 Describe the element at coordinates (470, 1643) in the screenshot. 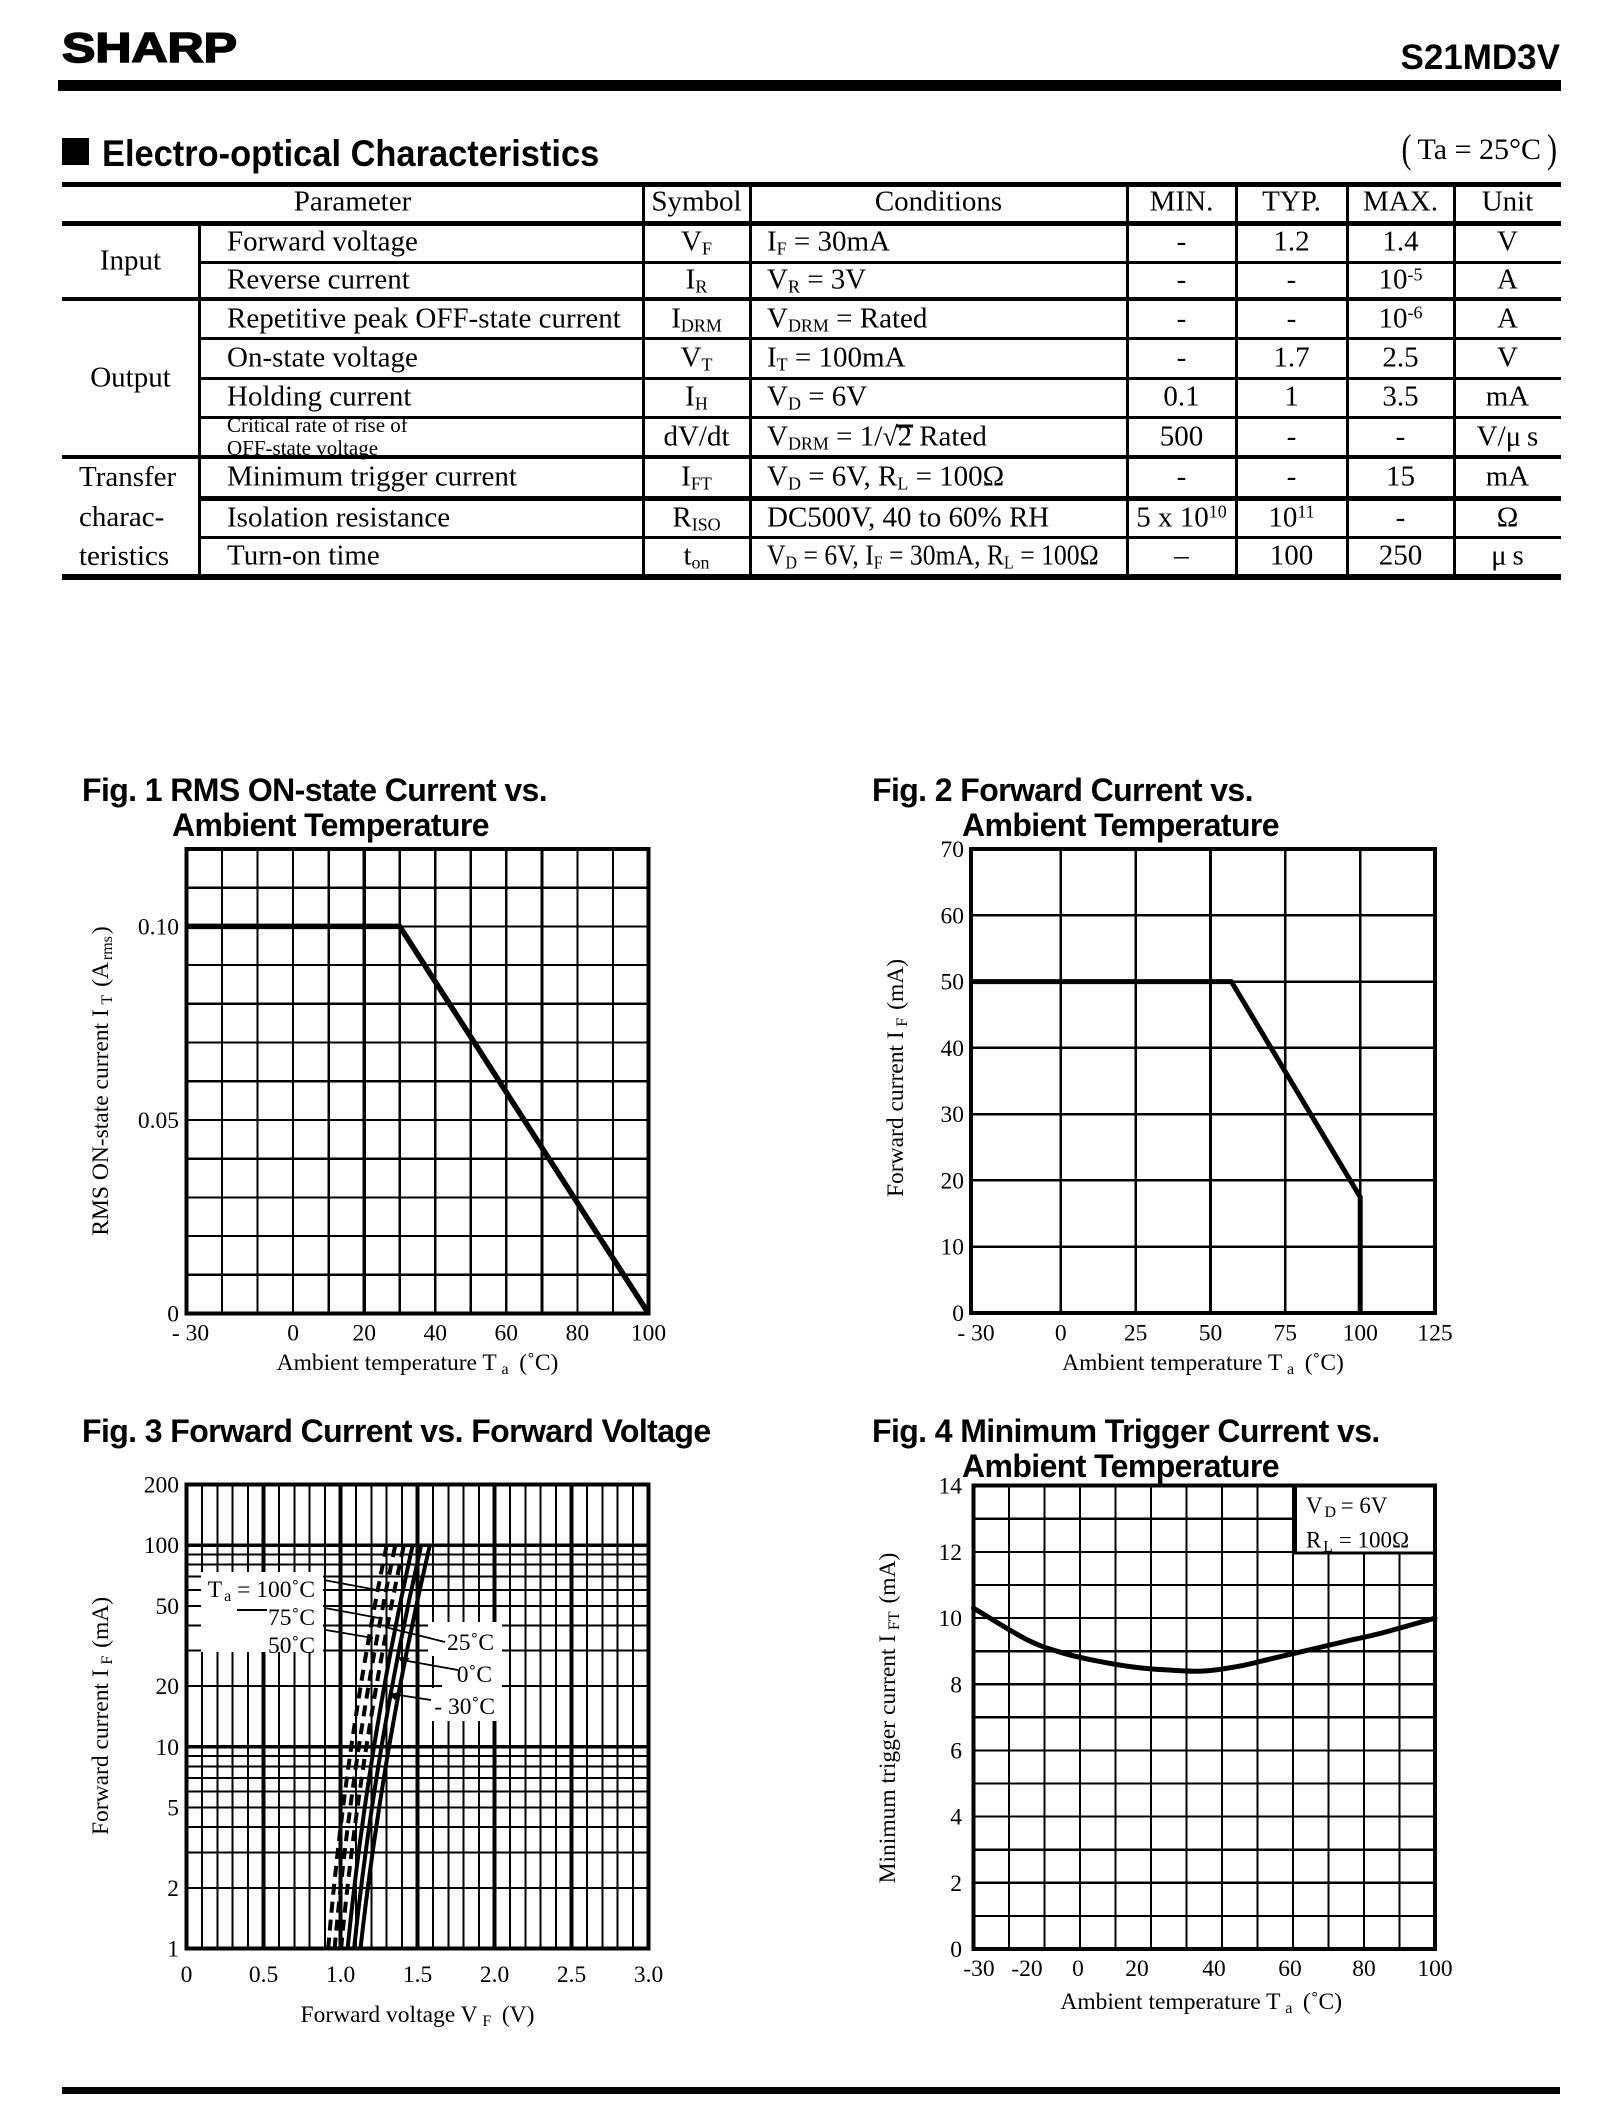

I see `svg-text: 25˚C` at that location.